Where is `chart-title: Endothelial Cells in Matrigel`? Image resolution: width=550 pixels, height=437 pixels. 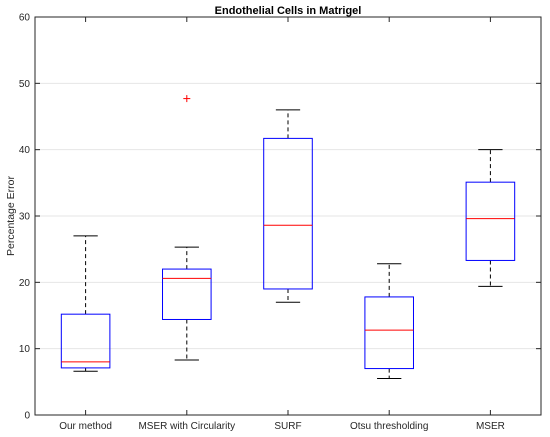 chart-title: Endothelial Cells in Matrigel is located at coordinates (288, 11).